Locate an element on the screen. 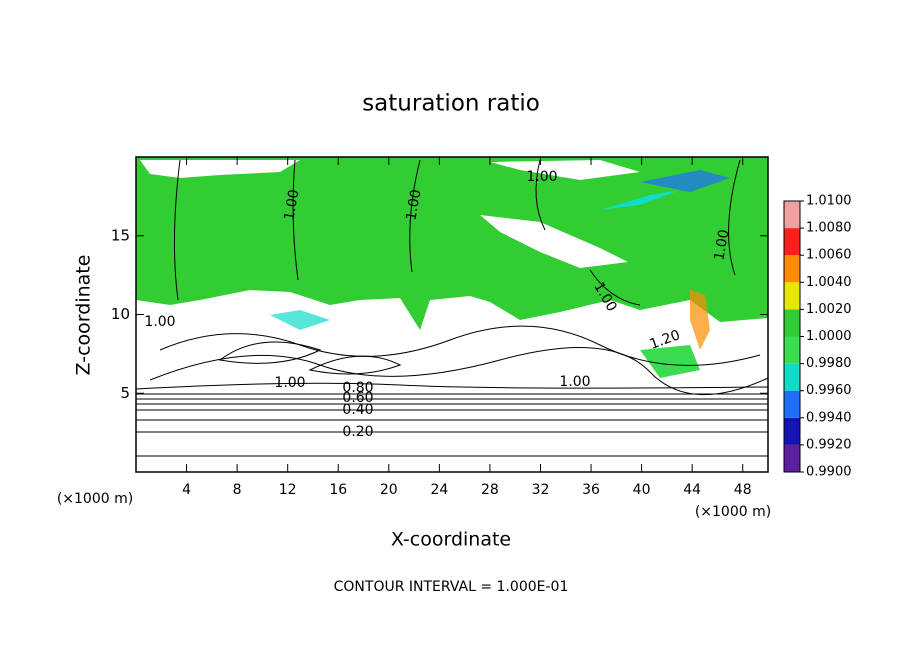  x-tick-label: 8 is located at coordinates (237, 490).